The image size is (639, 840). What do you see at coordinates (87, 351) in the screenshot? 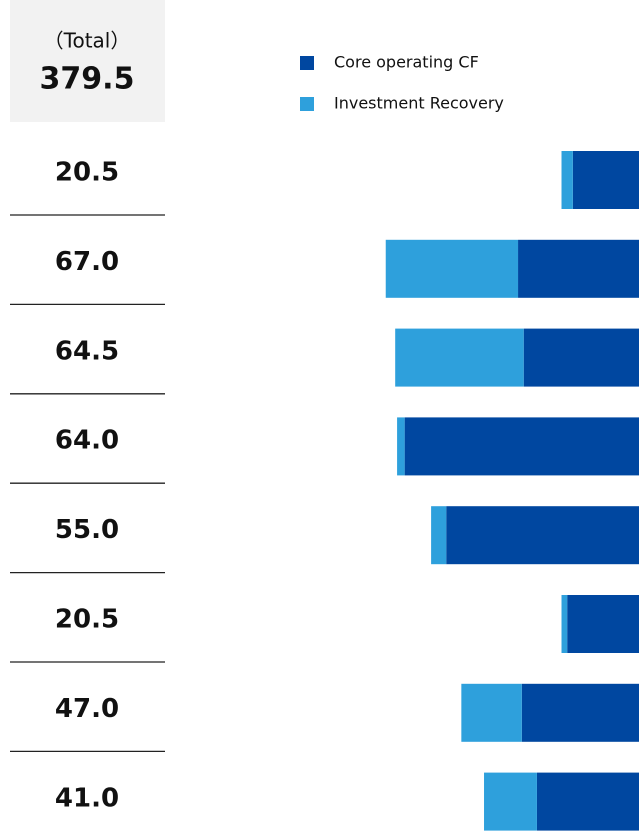
I see `row-total: 64.5` at bounding box center [87, 351].